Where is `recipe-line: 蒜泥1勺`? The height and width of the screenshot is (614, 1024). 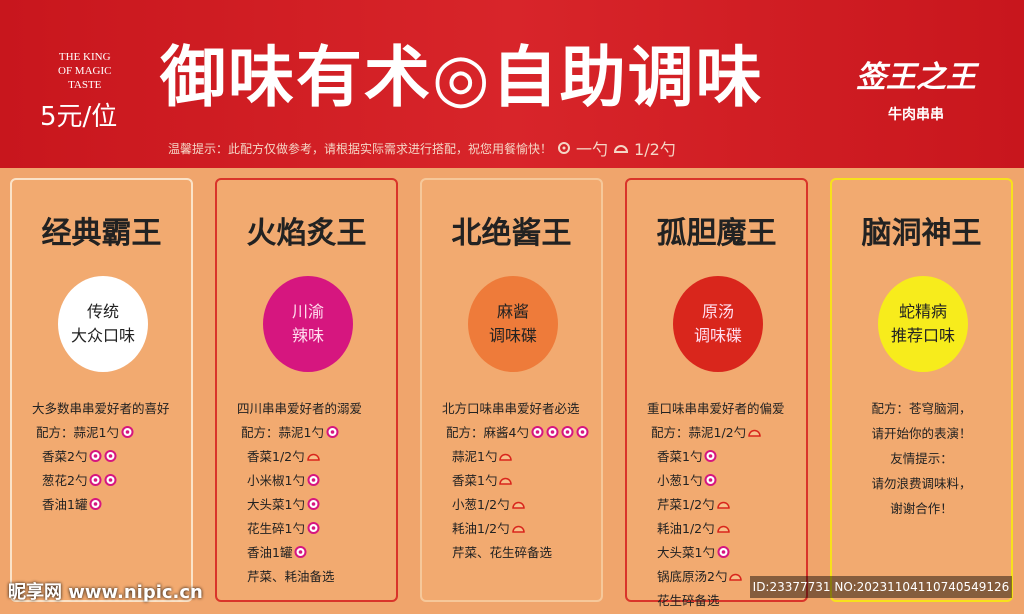
recipe-line: 蒜泥1勺 is located at coordinates (482, 455).